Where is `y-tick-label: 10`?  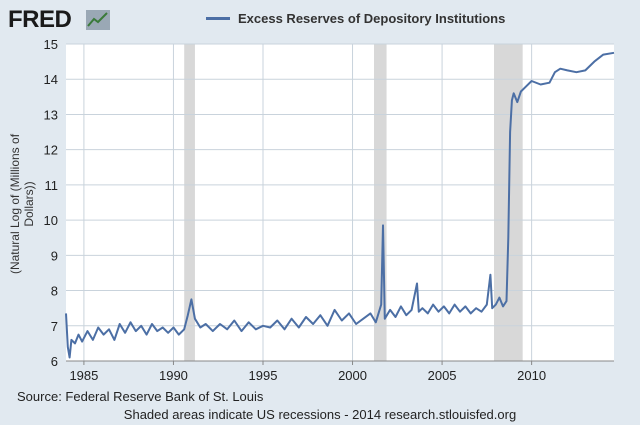
y-tick-label: 10 is located at coordinates (51, 220).